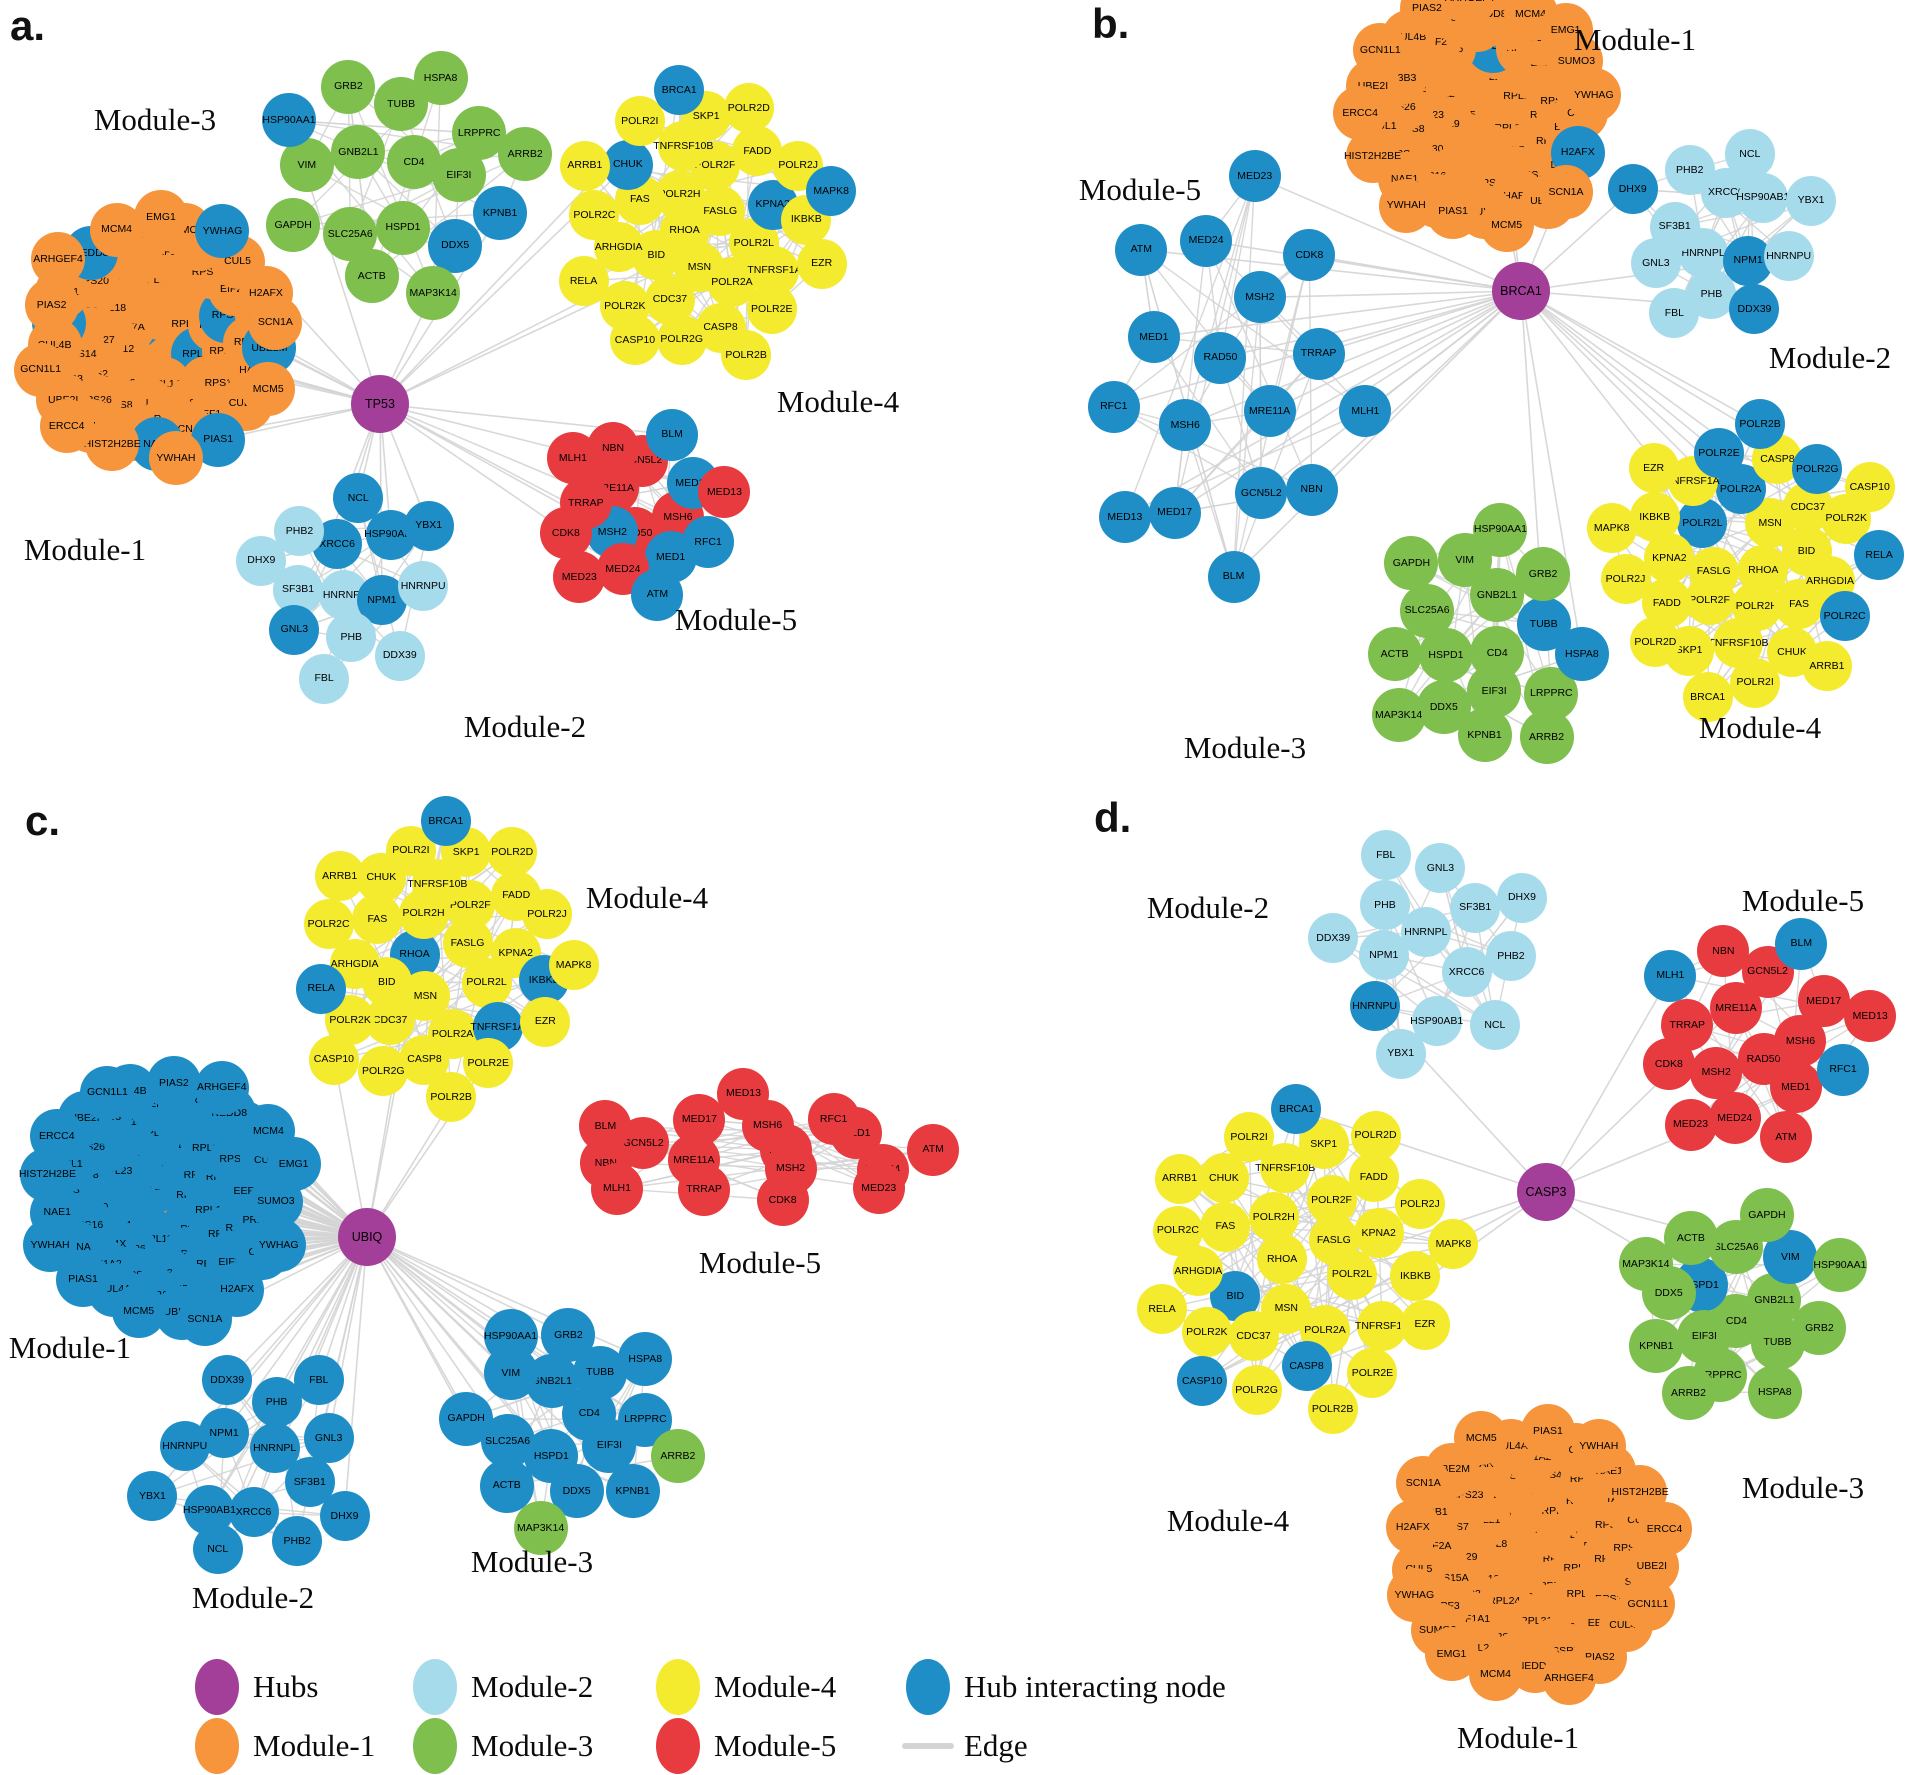 This screenshot has height=1775, width=1923. I want to click on node-NCL: NCL, so click(358, 497).